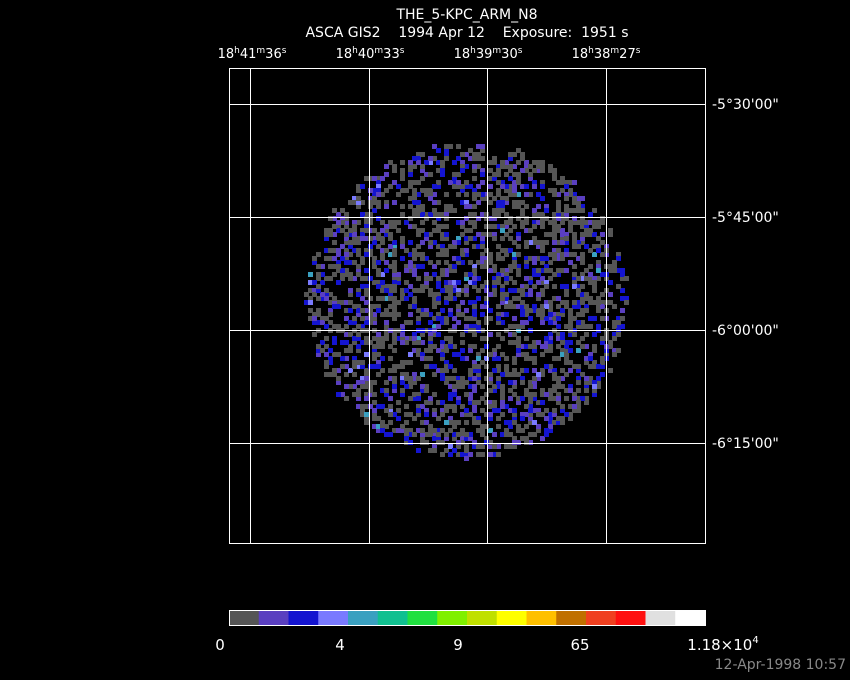  What do you see at coordinates (496, 51) in the screenshot?
I see `unit-superscript: m` at bounding box center [496, 51].